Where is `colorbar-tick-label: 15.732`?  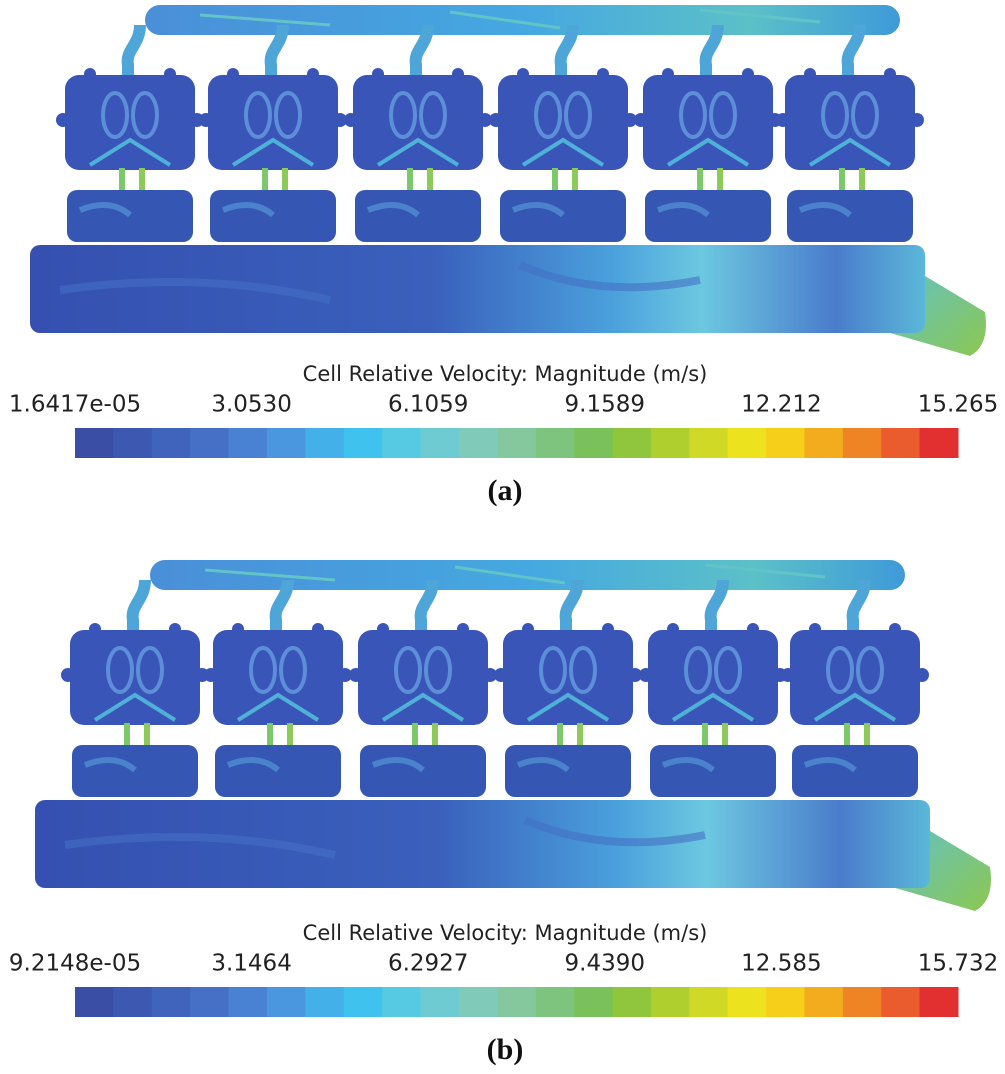 colorbar-tick-label: 15.732 is located at coordinates (958, 964).